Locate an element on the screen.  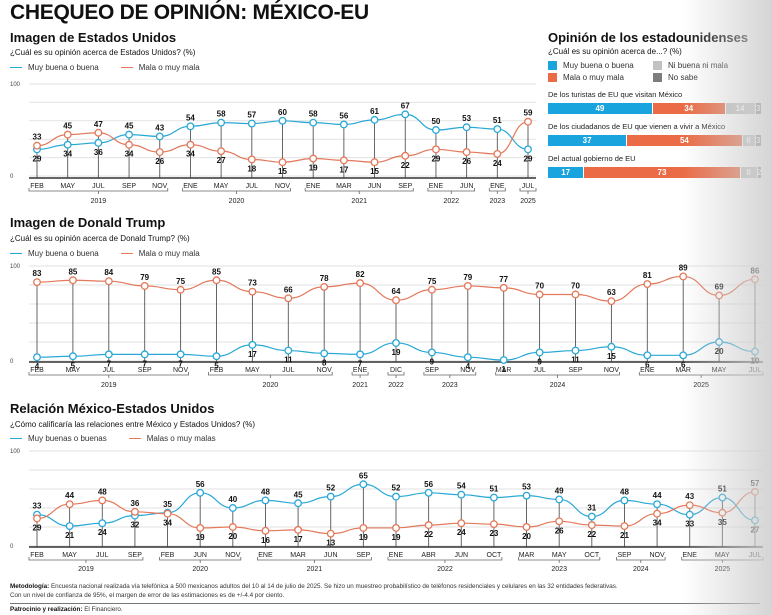
legend-item-negative: Malas o muy malas is located at coordinates (172, 438).